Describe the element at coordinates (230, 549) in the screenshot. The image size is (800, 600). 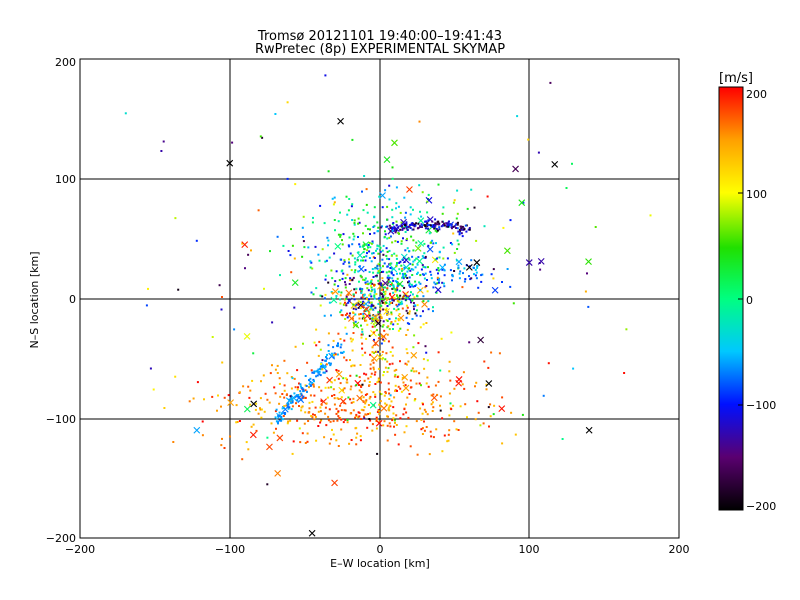
I see `x-tick-label: −100` at that location.